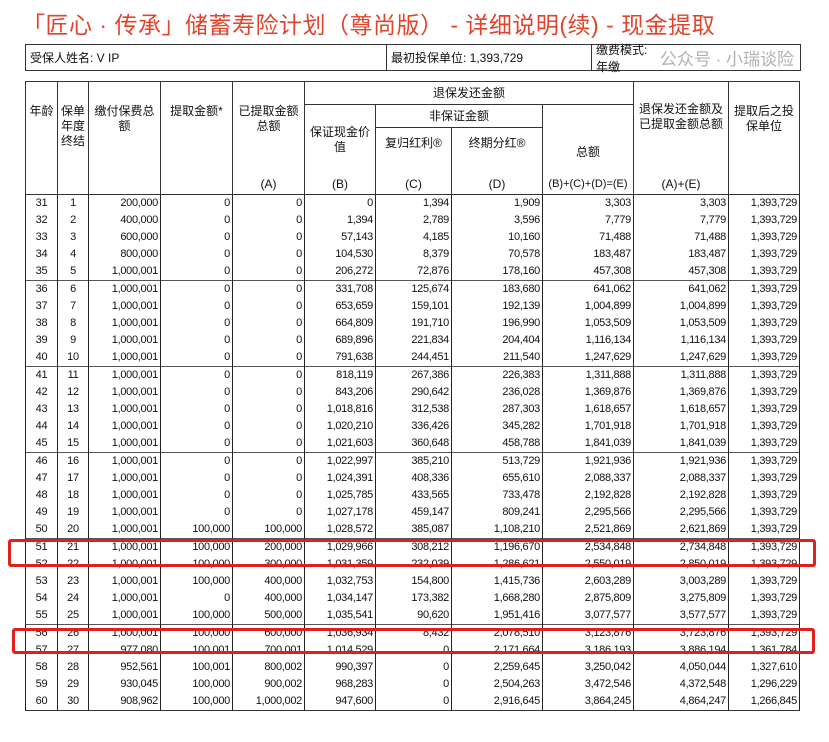 This screenshot has width=829, height=742. Describe the element at coordinates (340, 340) in the screenshot. I see `table-cell: 689,896` at that location.